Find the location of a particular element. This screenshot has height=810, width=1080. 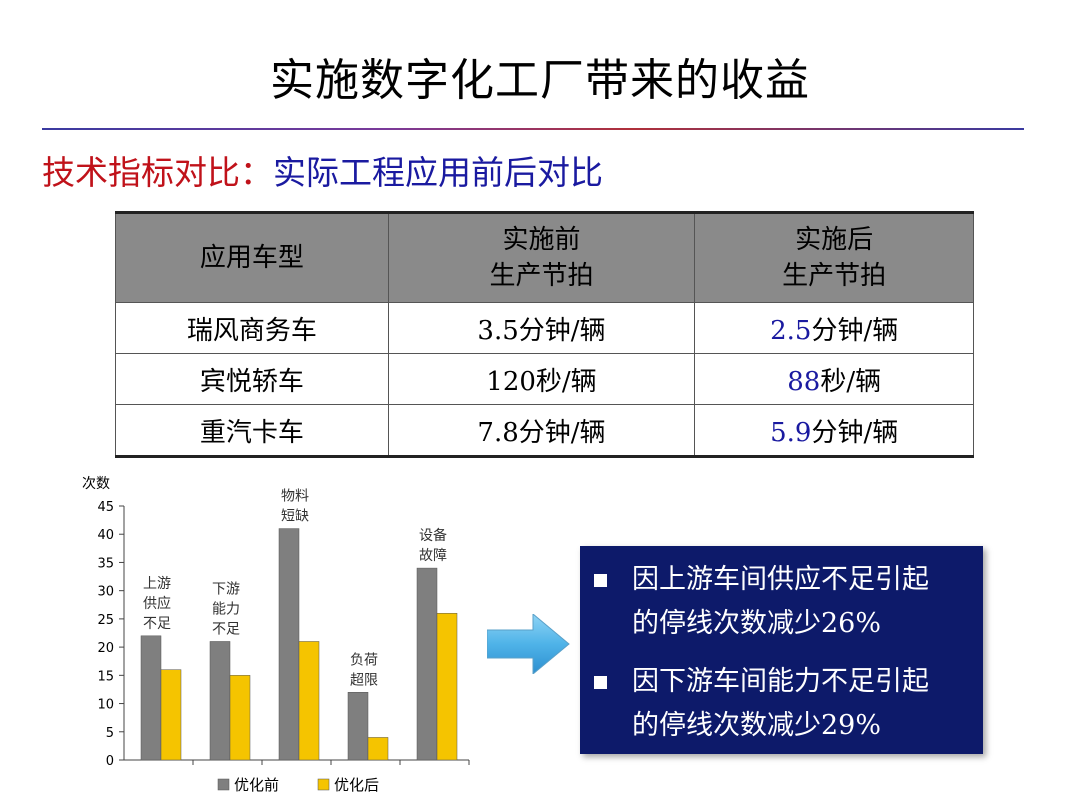

y-tick-label: 5 is located at coordinates (110, 733).